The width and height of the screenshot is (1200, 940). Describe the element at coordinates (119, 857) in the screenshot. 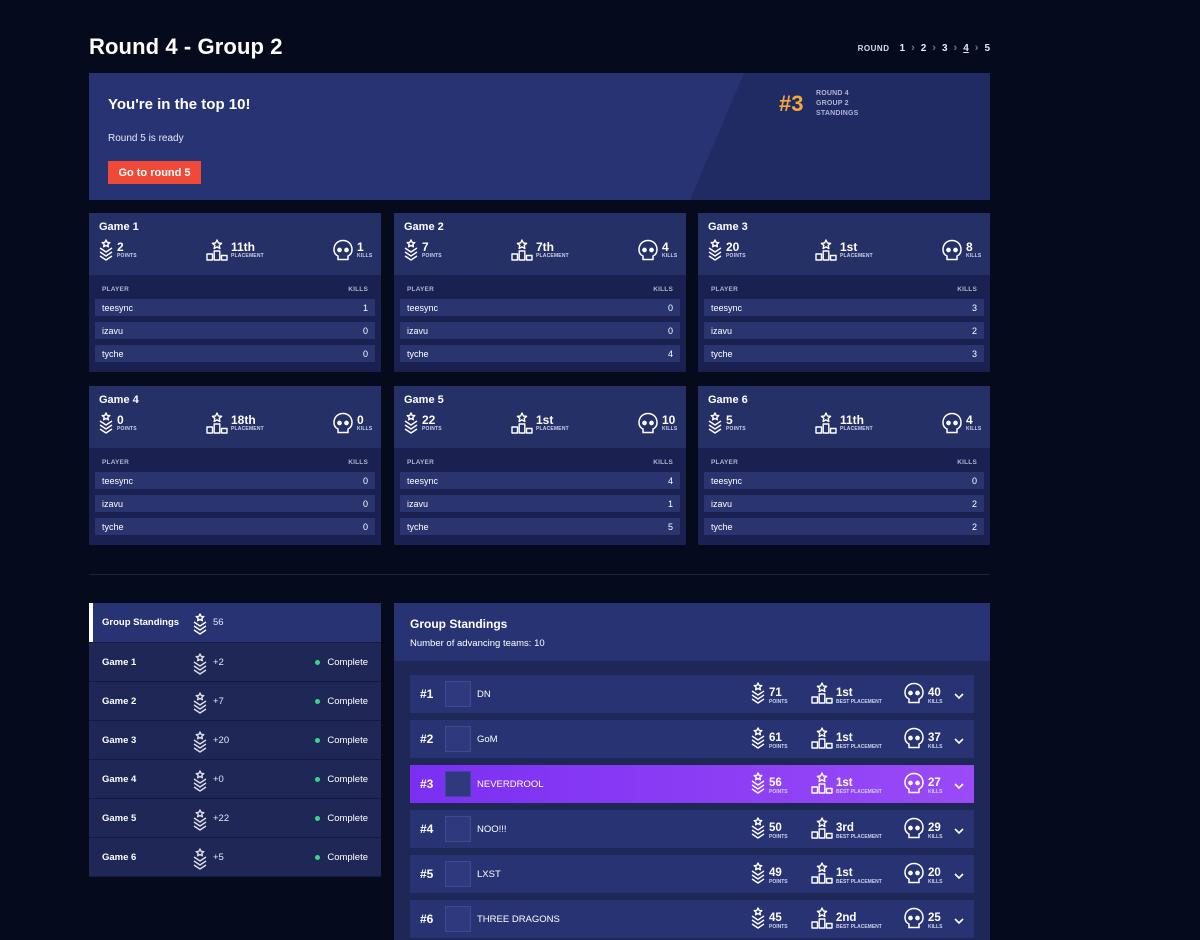

I see `sidebar-item-label: Game 6` at that location.